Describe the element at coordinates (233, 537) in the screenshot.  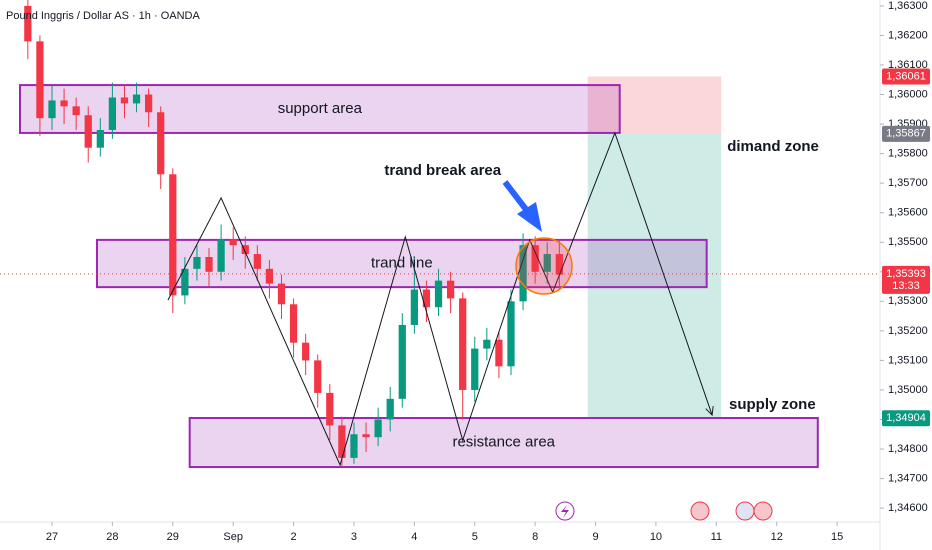
I see `x-tick-label: Sep` at that location.